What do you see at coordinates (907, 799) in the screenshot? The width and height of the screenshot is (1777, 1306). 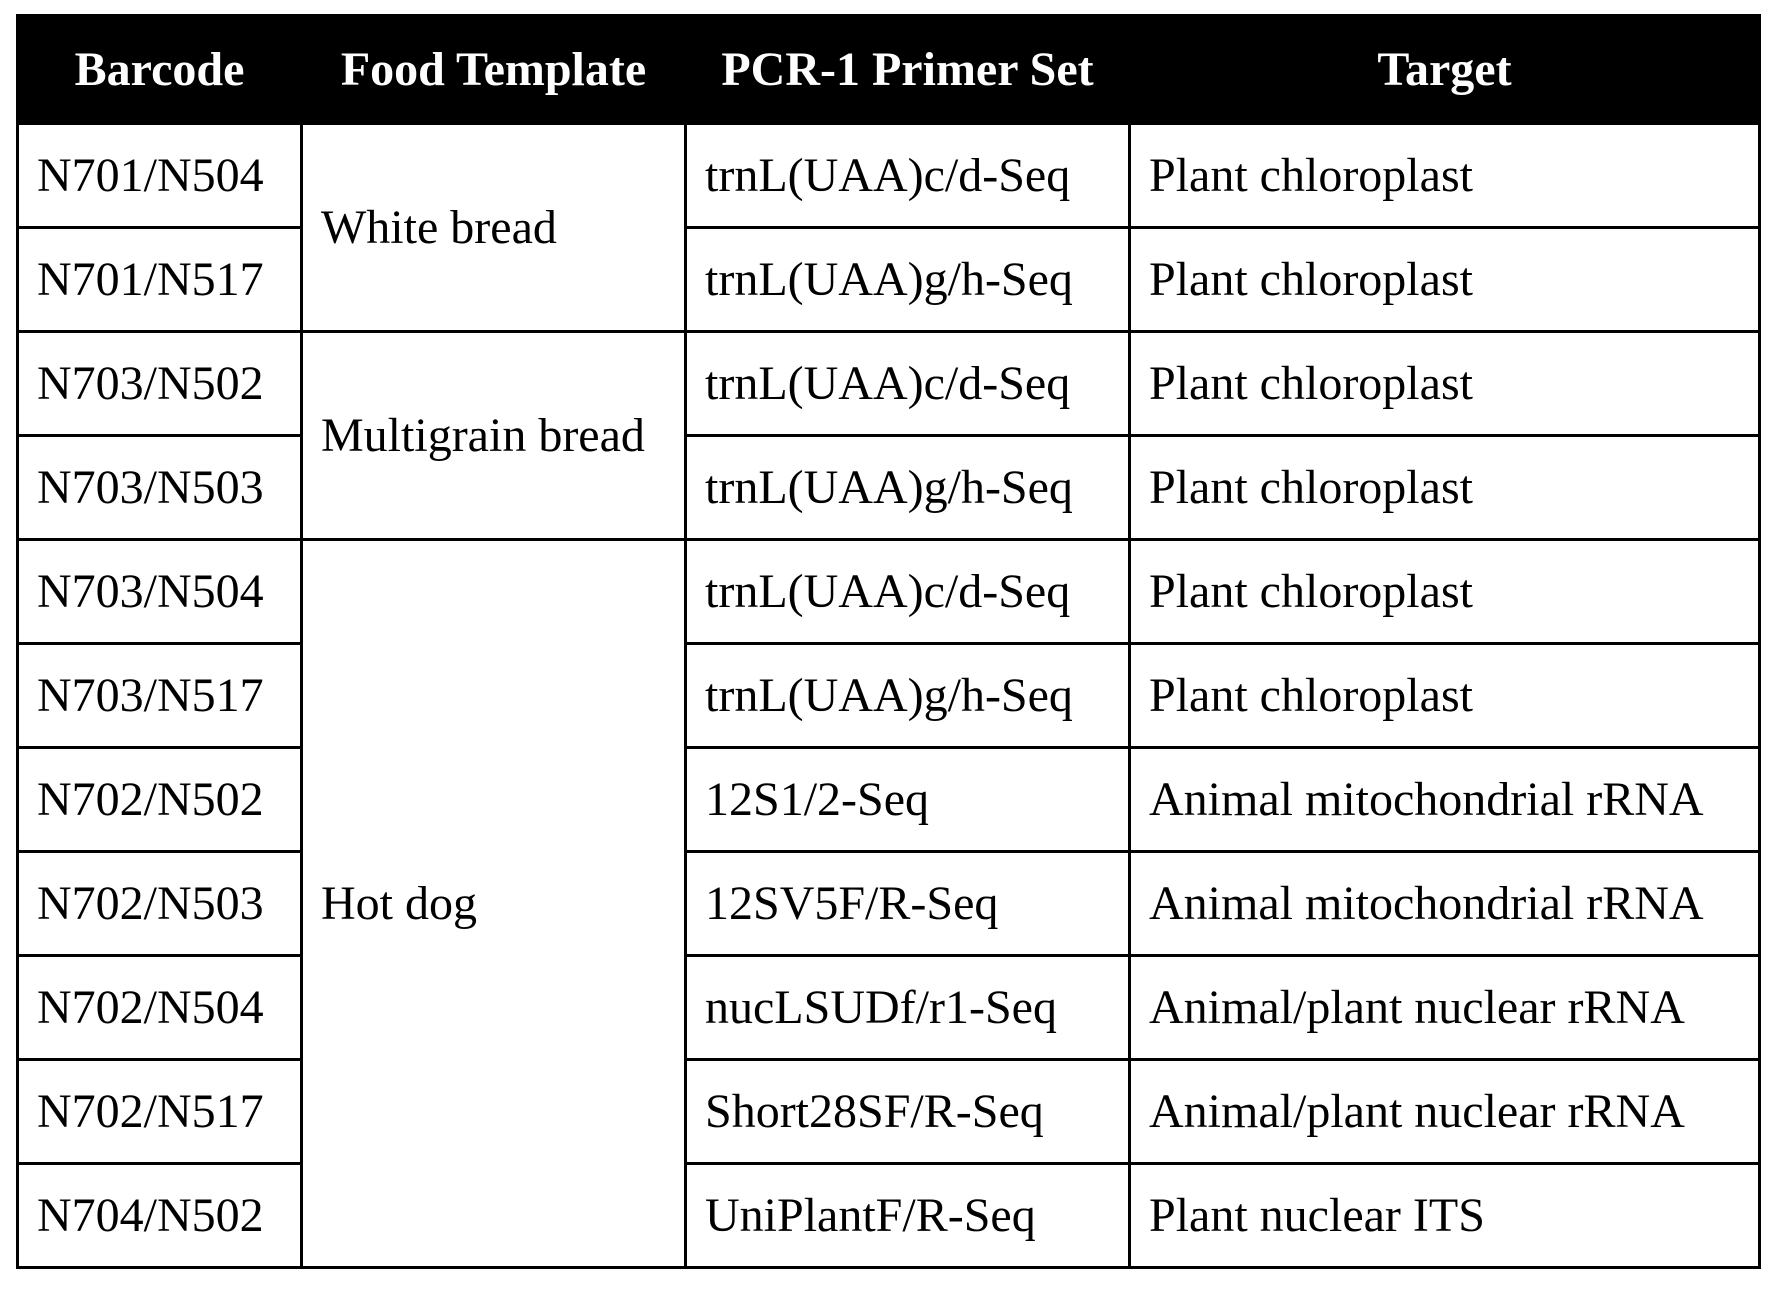 I see `primer-set-cell: 12S1/2-Seq` at bounding box center [907, 799].